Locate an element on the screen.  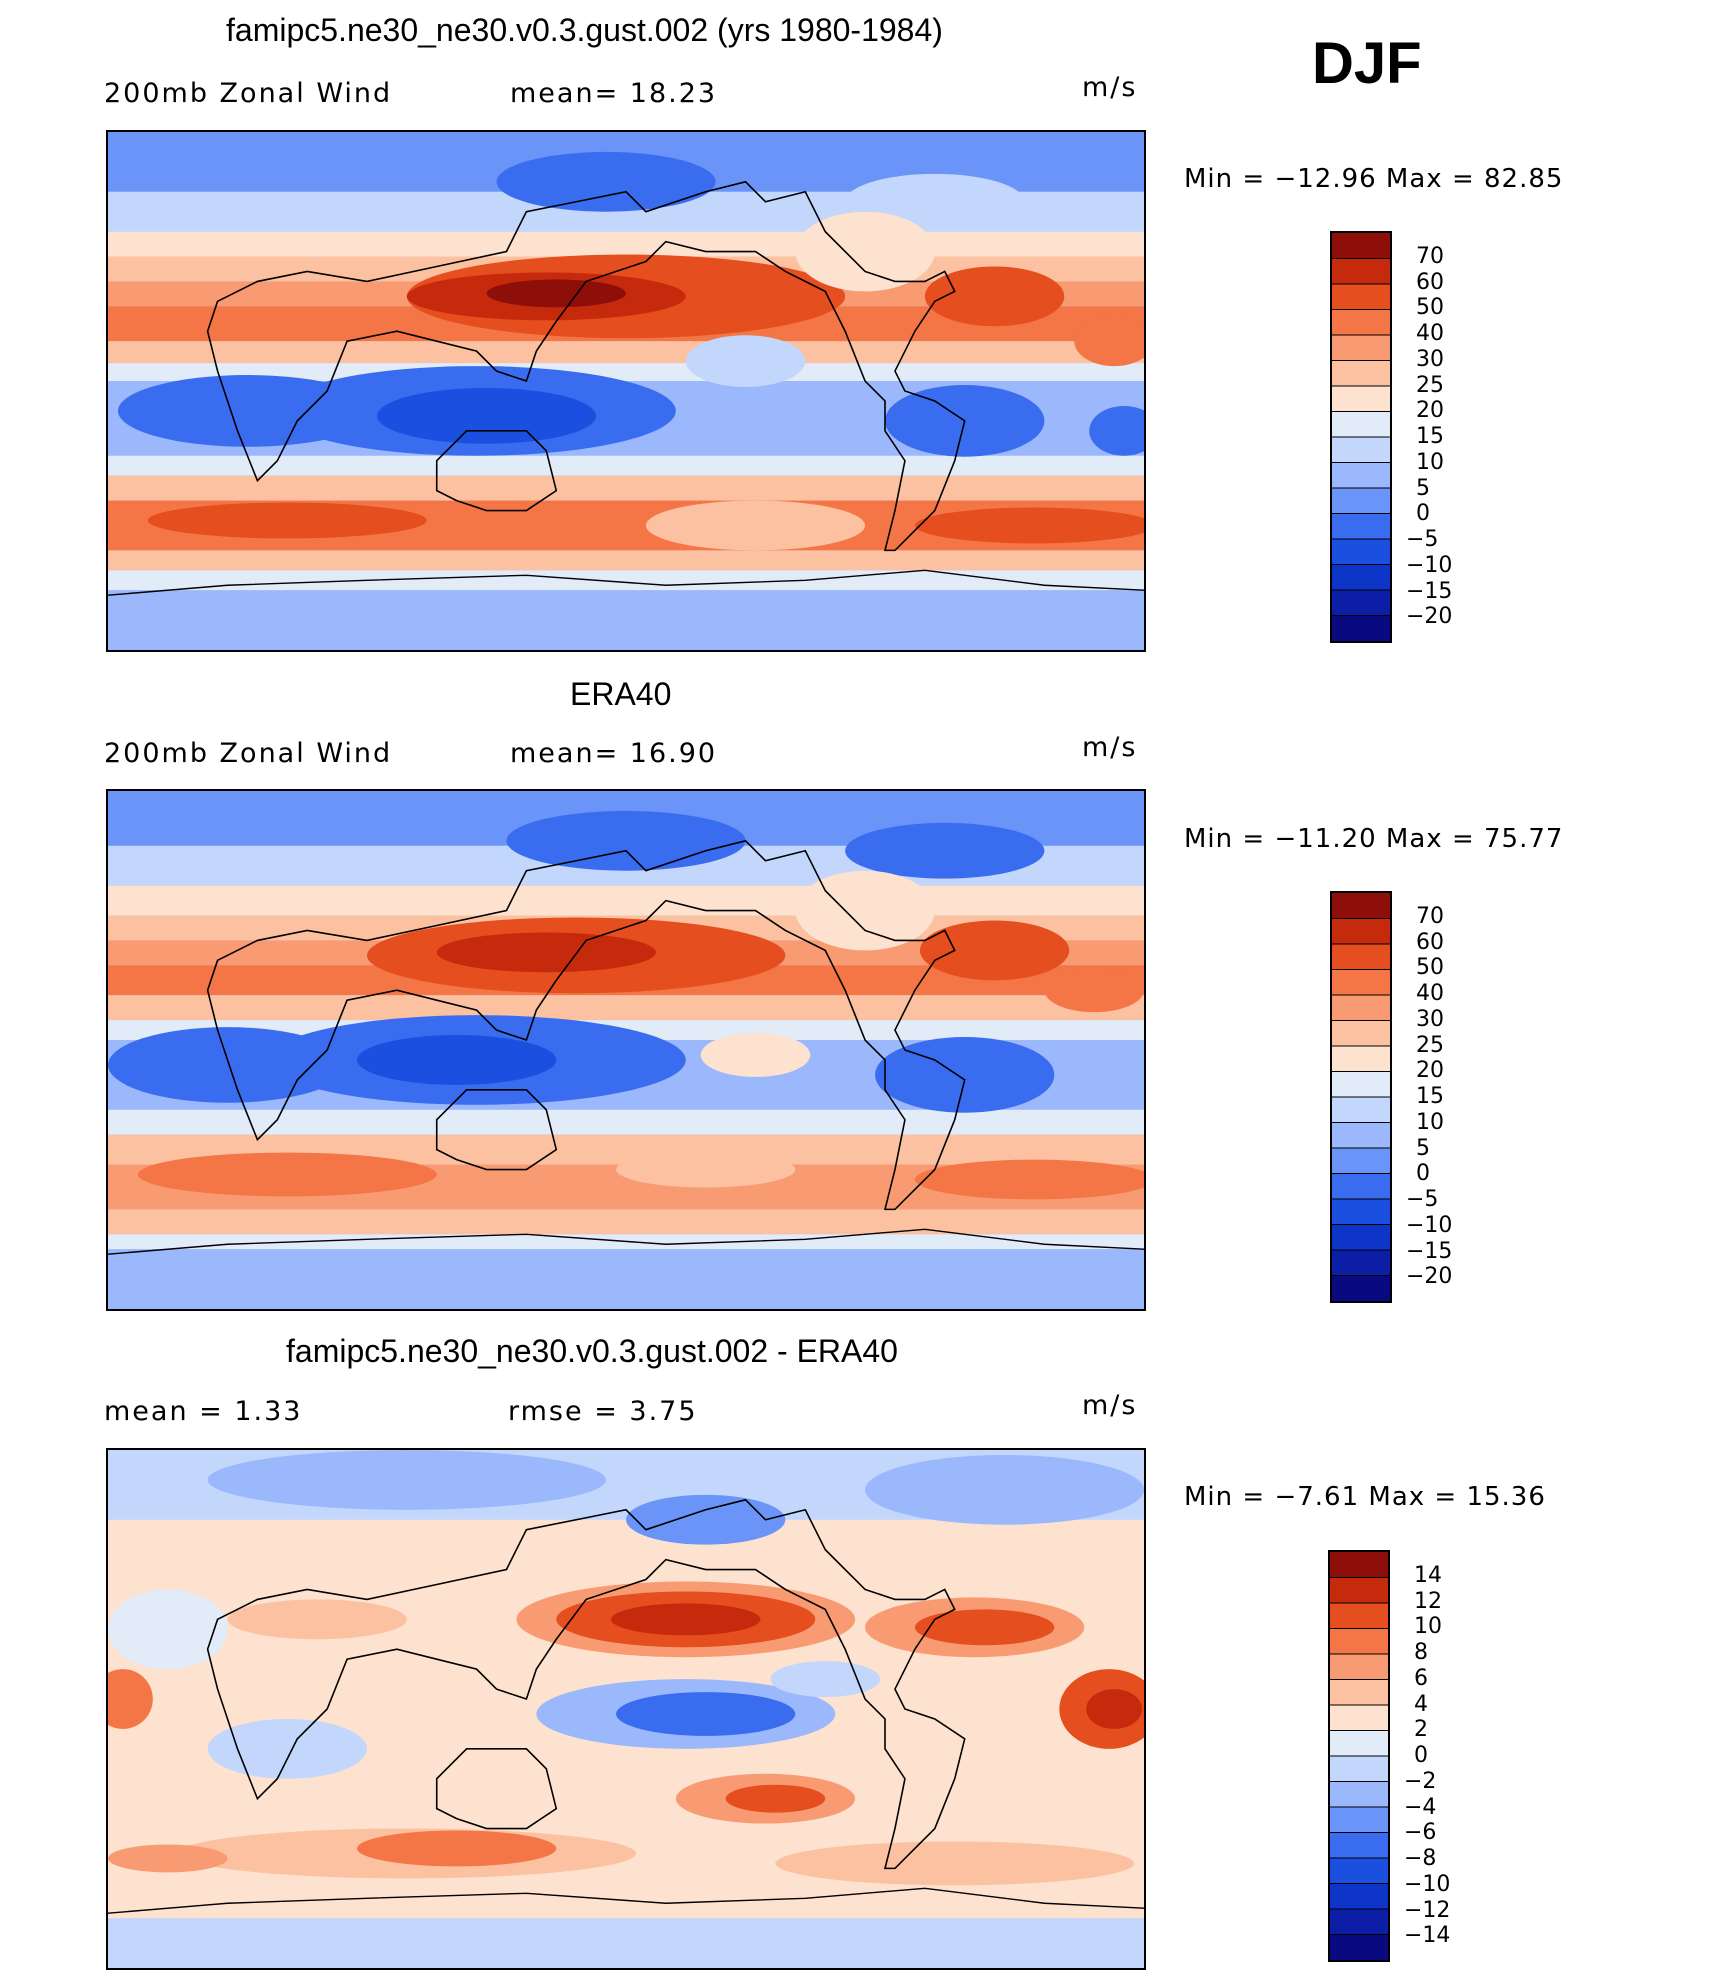
colorbar-level-label: −8 is located at coordinates (1420, 1858).